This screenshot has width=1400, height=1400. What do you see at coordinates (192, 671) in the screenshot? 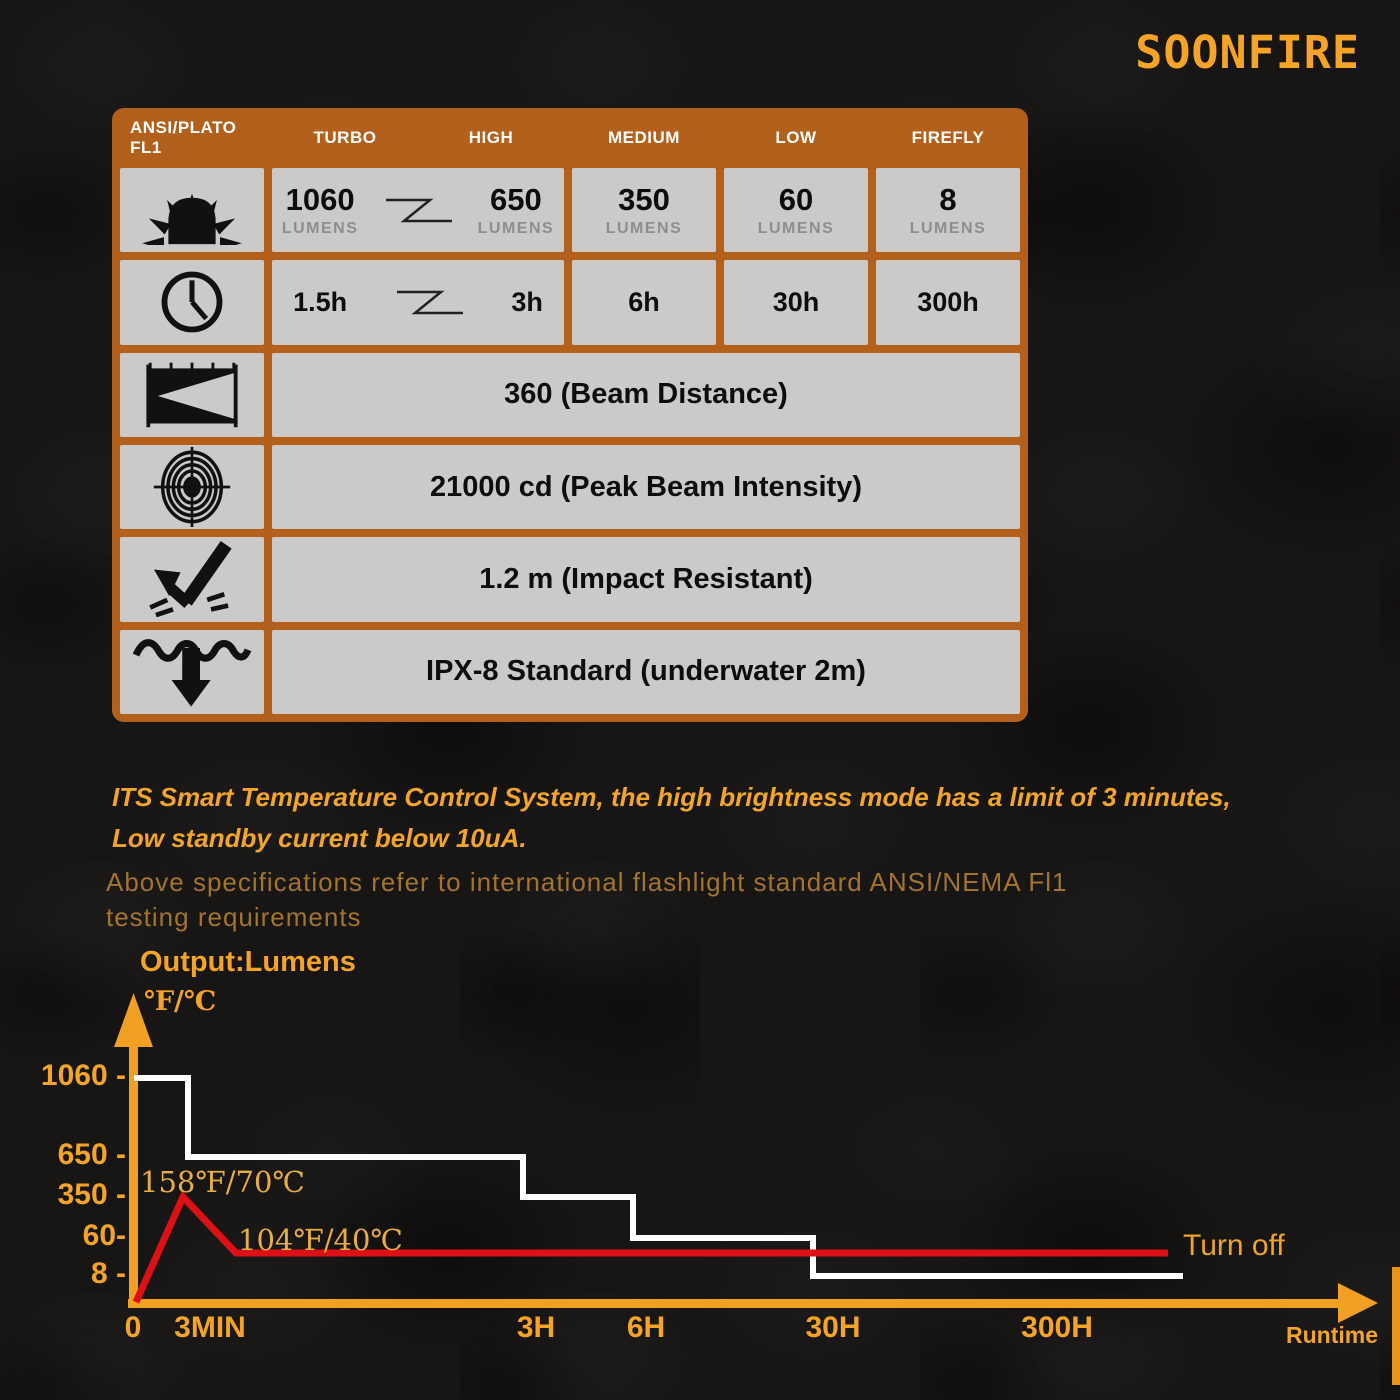
I see `waterproof-icon` at bounding box center [192, 671].